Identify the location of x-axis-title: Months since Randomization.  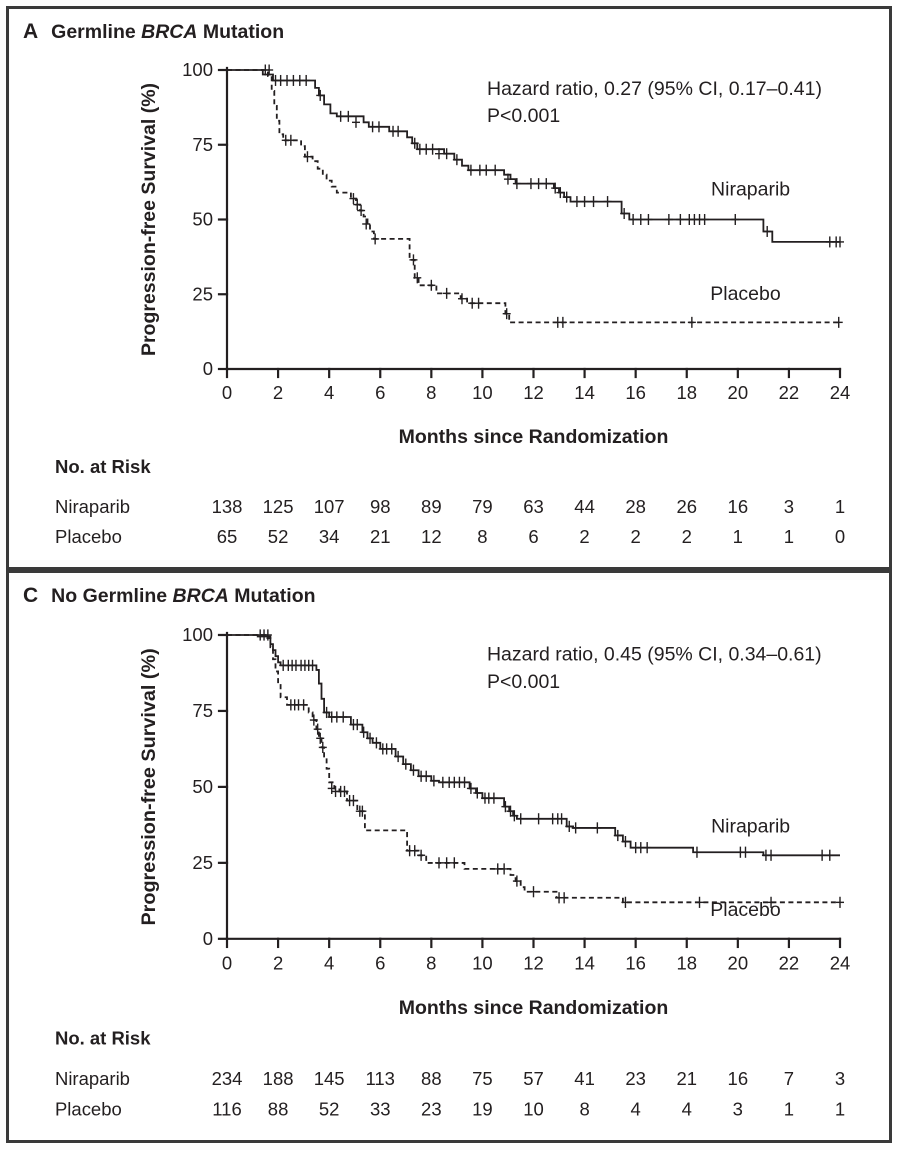
(534, 437).